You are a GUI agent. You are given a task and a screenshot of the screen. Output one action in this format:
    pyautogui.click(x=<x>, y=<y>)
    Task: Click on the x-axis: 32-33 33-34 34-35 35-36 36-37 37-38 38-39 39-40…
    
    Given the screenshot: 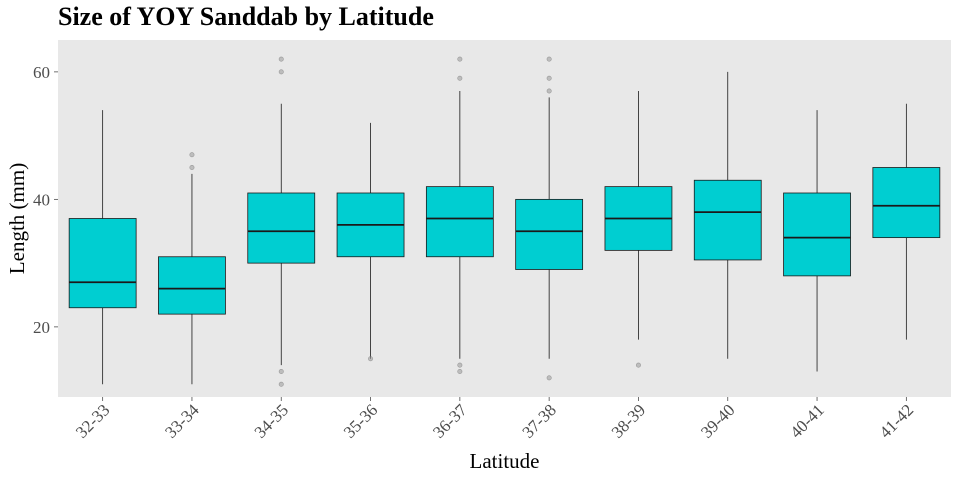 What is the action you would take?
    pyautogui.click(x=494, y=419)
    